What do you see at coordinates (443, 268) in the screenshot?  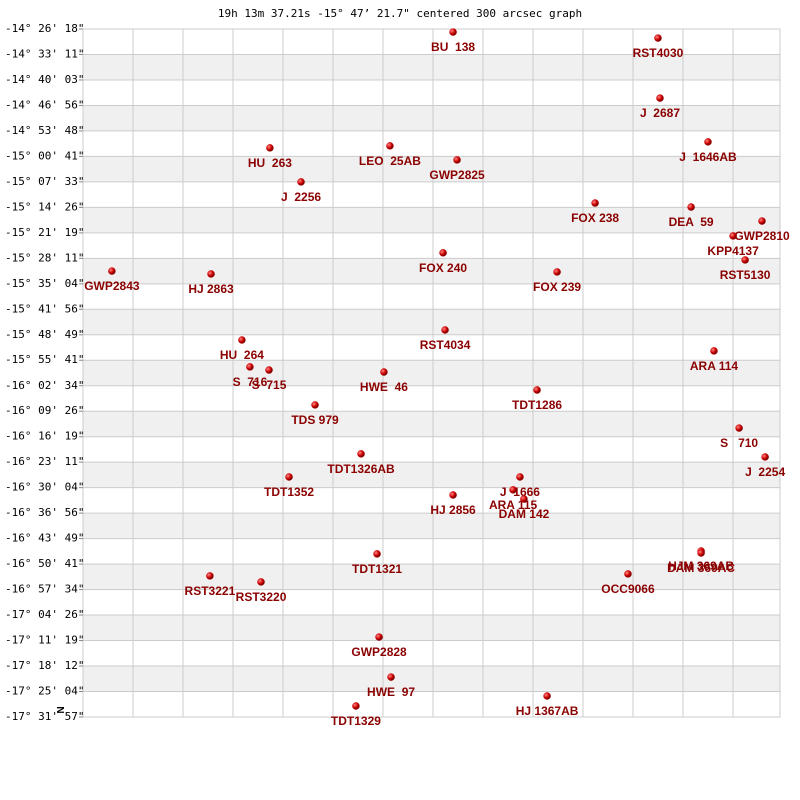 I see `star-label: FOX 240` at bounding box center [443, 268].